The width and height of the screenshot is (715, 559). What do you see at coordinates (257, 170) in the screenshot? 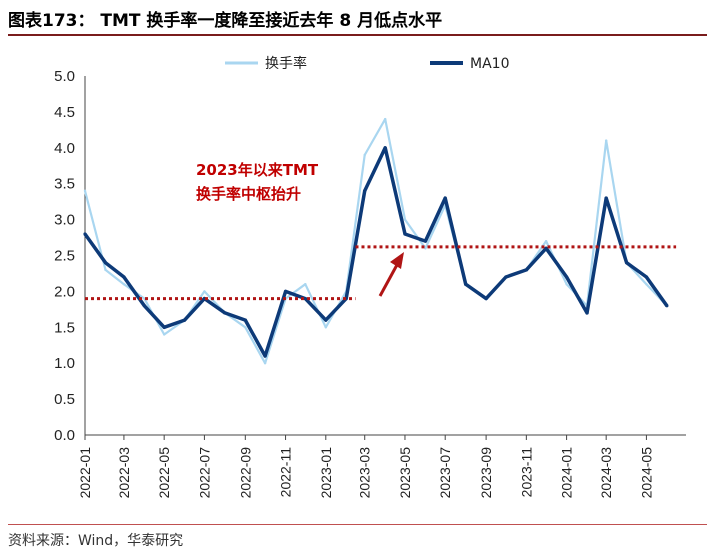
I see `annotation-line-1: 2023年以来TMT` at bounding box center [257, 170].